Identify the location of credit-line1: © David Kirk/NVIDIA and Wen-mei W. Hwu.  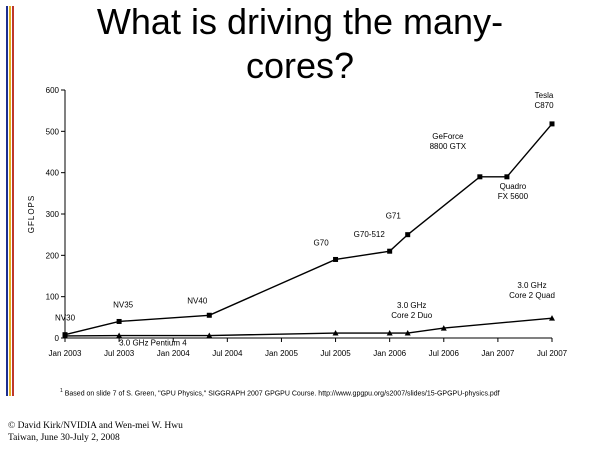
(95, 426).